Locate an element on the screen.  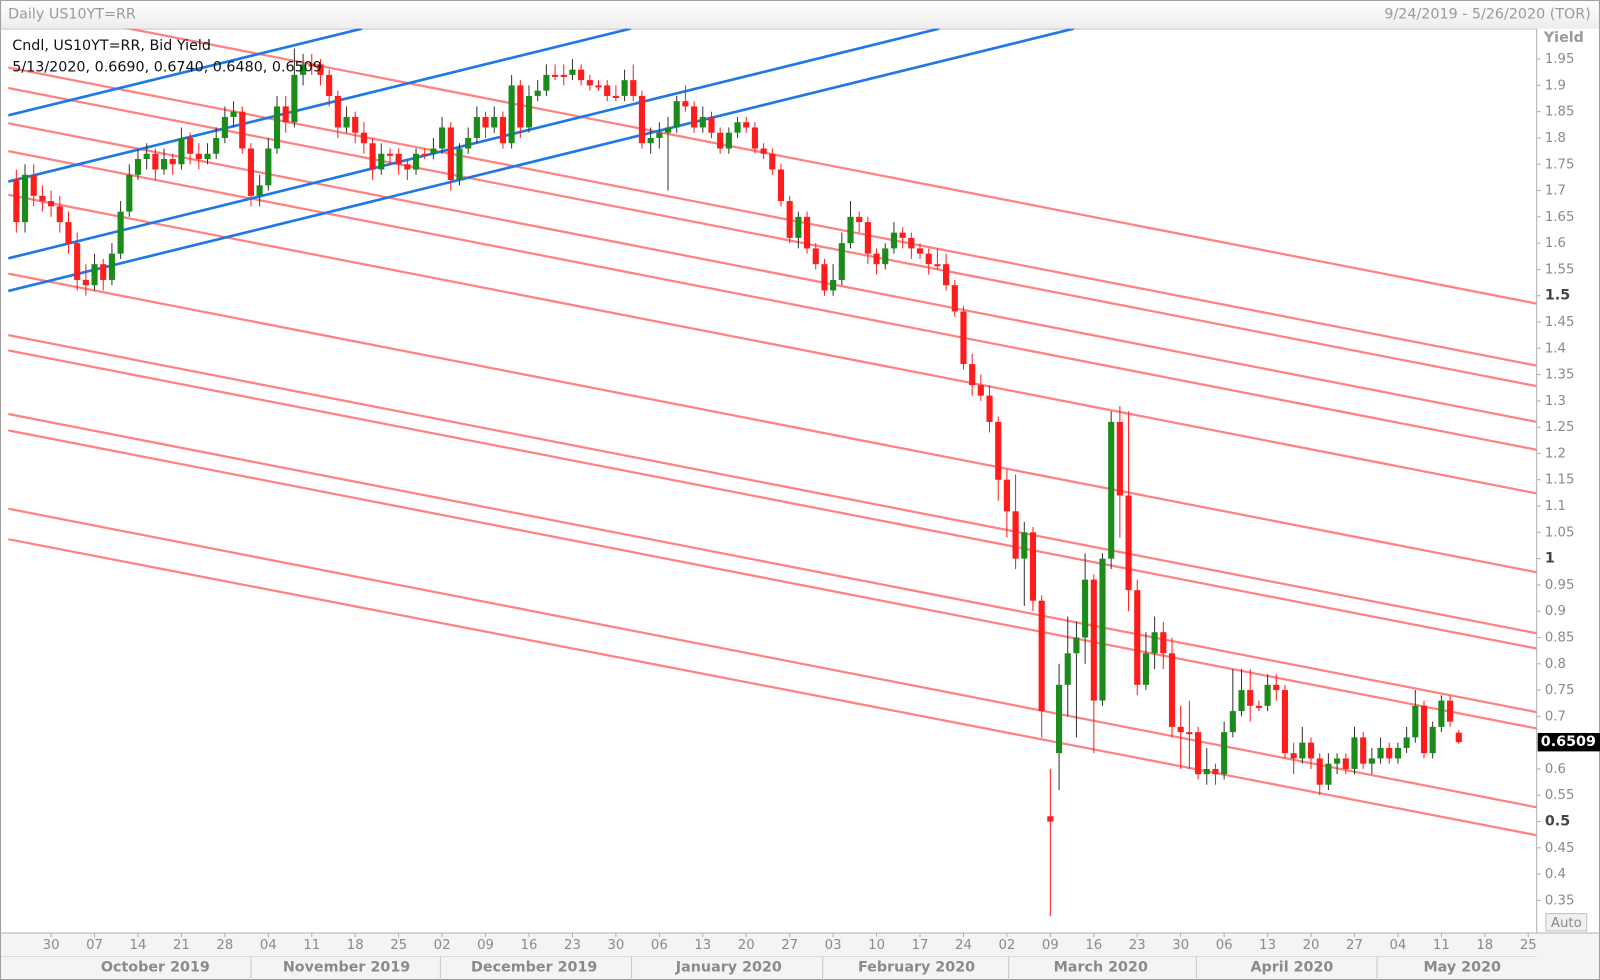
month-label: May 2020 is located at coordinates (1462, 968).